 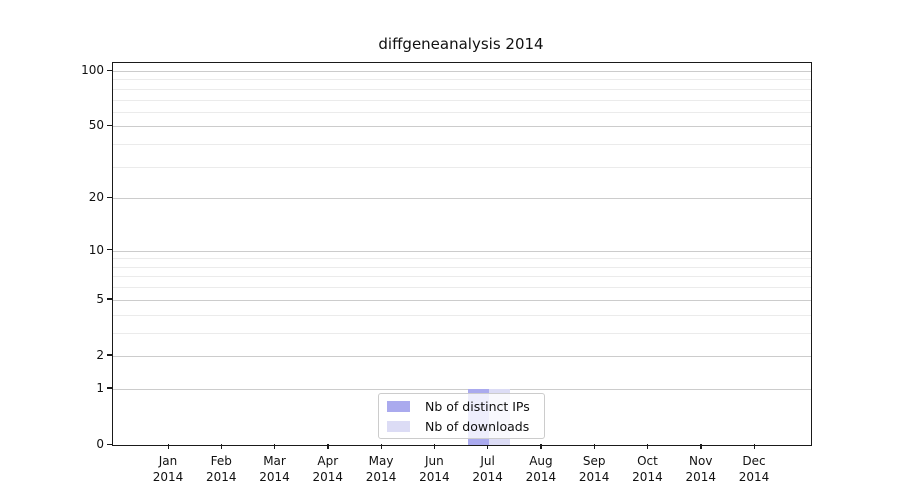 What do you see at coordinates (92, 70) in the screenshot?
I see `y-tick-label: 100` at bounding box center [92, 70].